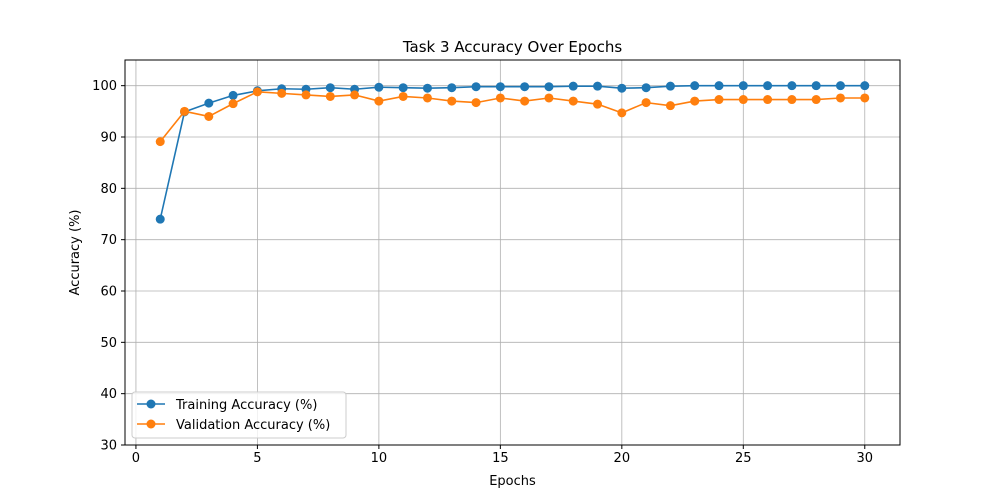 The height and width of the screenshot is (500, 1000). Describe the element at coordinates (253, 425) in the screenshot. I see `legend-label-validation: Validation Accuracy (%)` at that location.